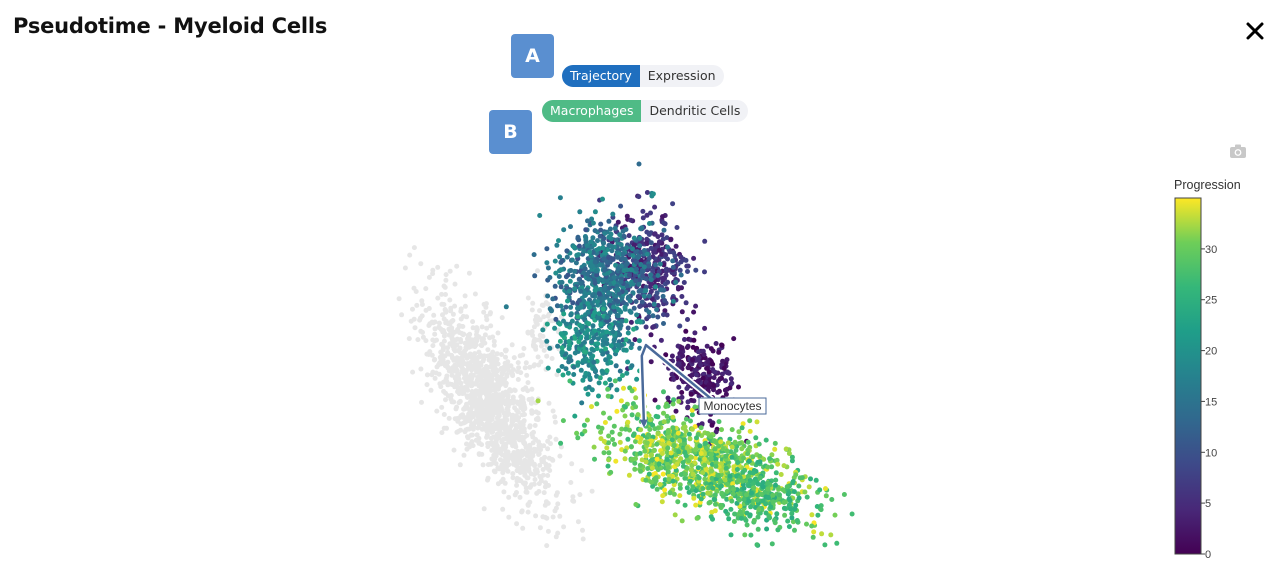 The image size is (1280, 577). Describe the element at coordinates (1208, 504) in the screenshot. I see `colorbar-tick-label: 5` at that location.